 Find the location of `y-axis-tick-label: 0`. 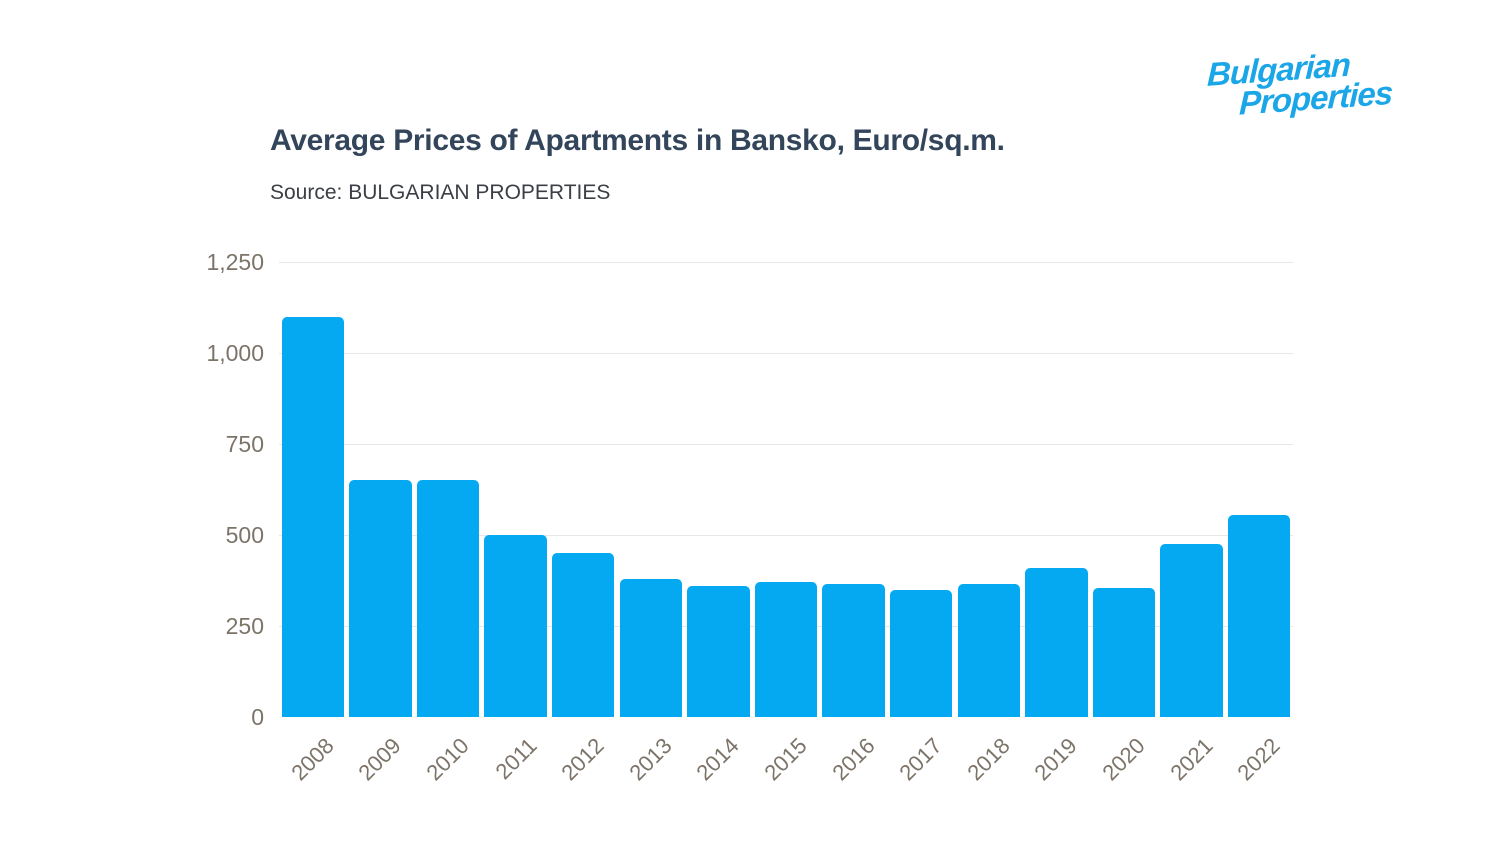

y-axis-tick-label: 0 is located at coordinates (257, 717).